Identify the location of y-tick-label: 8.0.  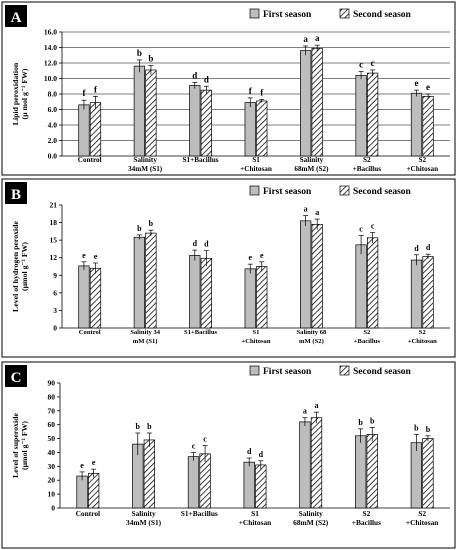
(53, 94).